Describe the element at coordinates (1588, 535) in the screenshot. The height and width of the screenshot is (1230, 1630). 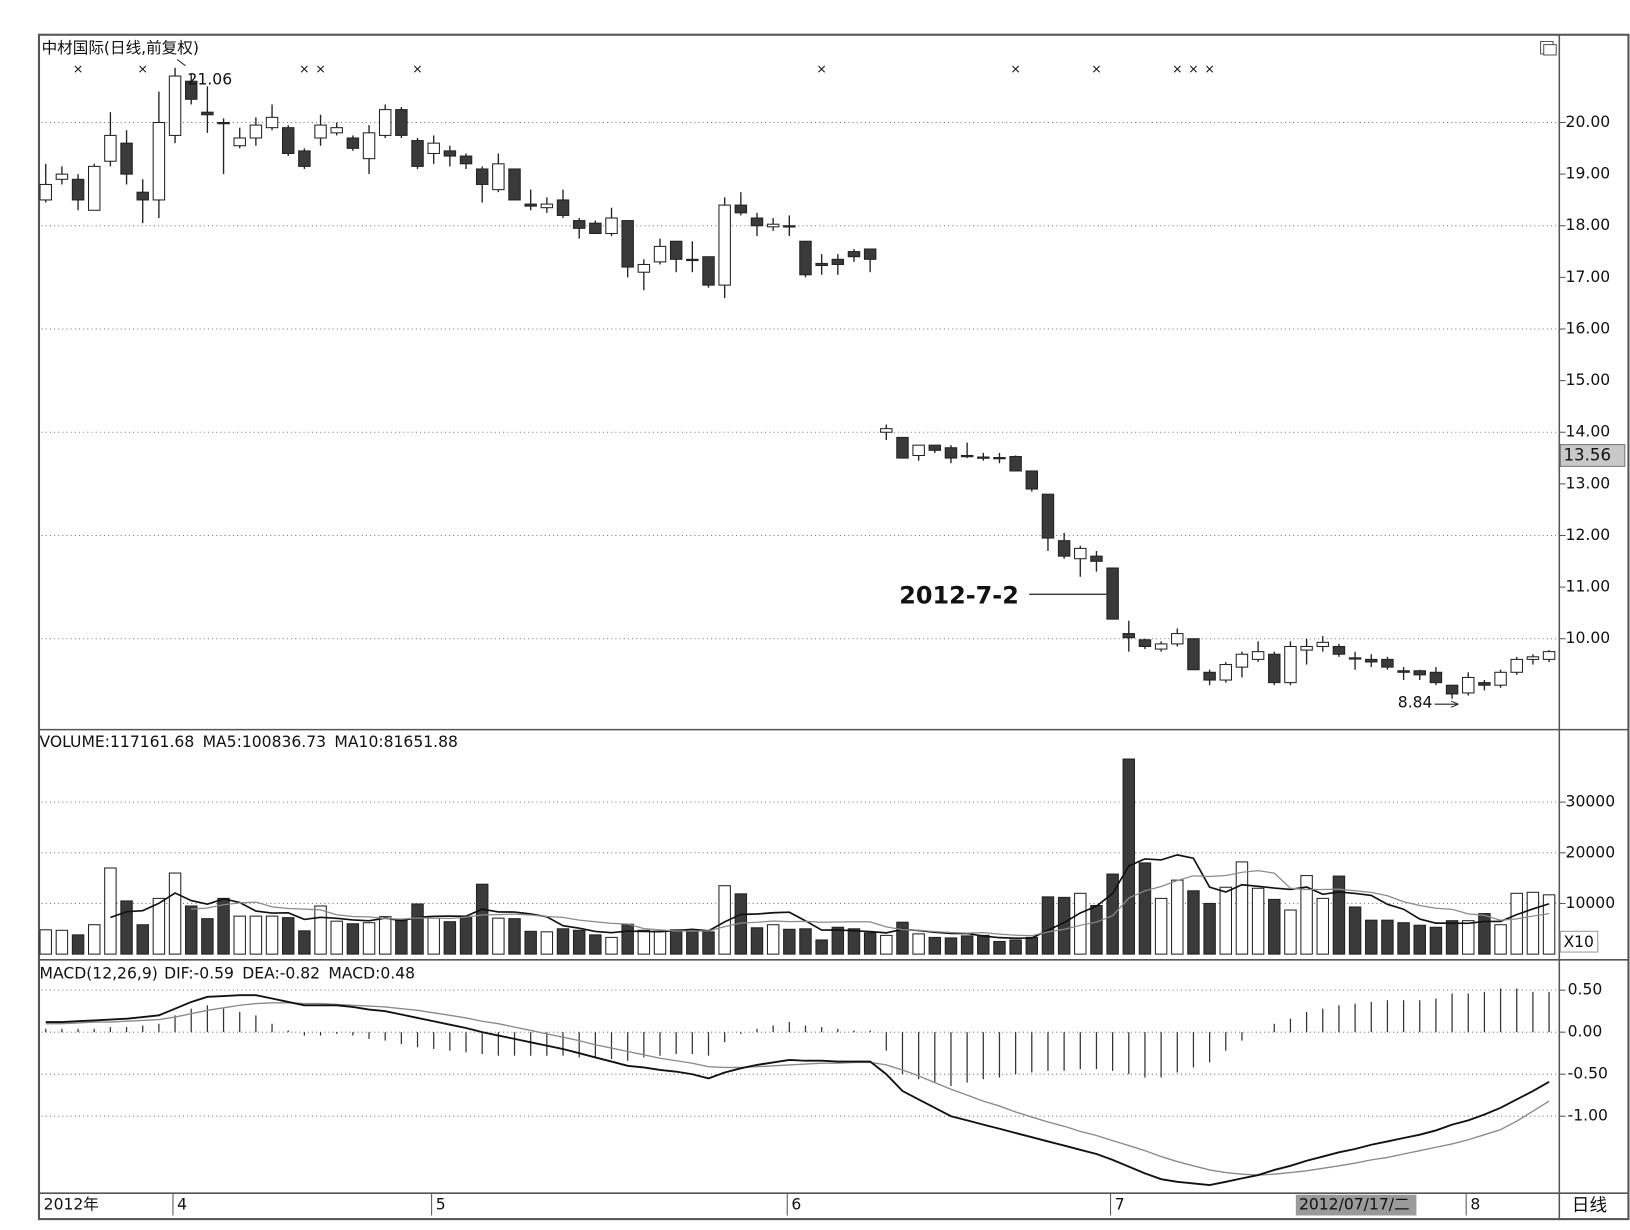
I see `y-tick-label: 12.00` at that location.